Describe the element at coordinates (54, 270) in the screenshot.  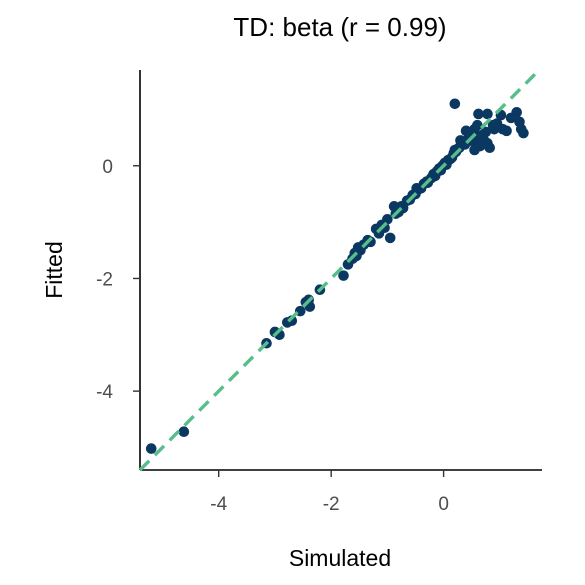
I see `y-axis-label: Fitted` at that location.